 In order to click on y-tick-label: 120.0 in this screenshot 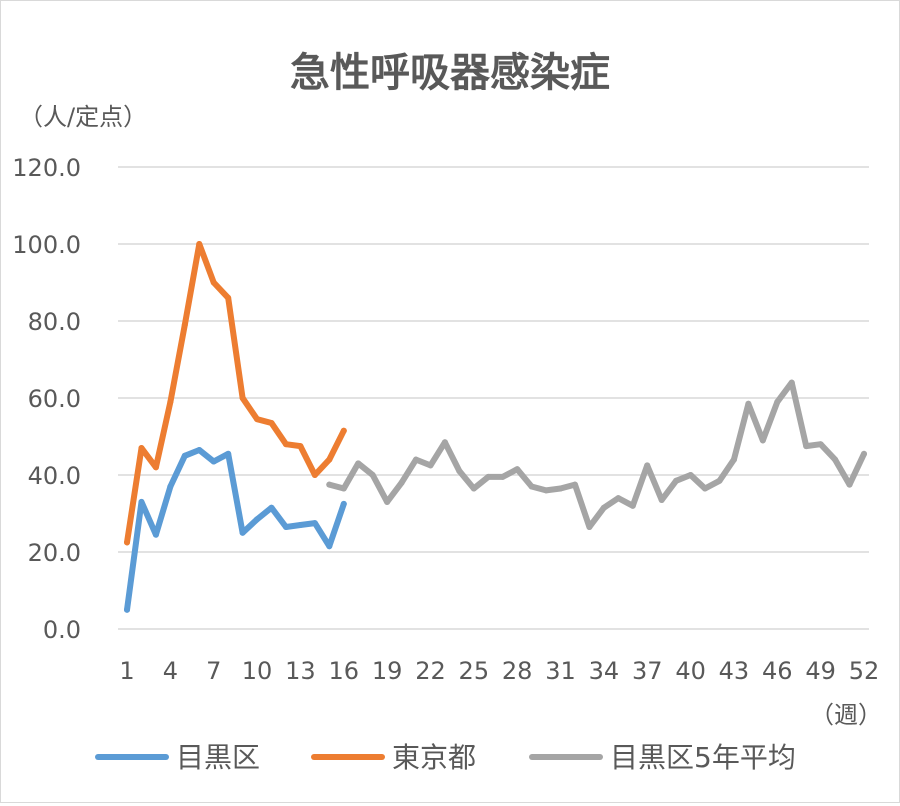, I will do `click(46, 168)`.